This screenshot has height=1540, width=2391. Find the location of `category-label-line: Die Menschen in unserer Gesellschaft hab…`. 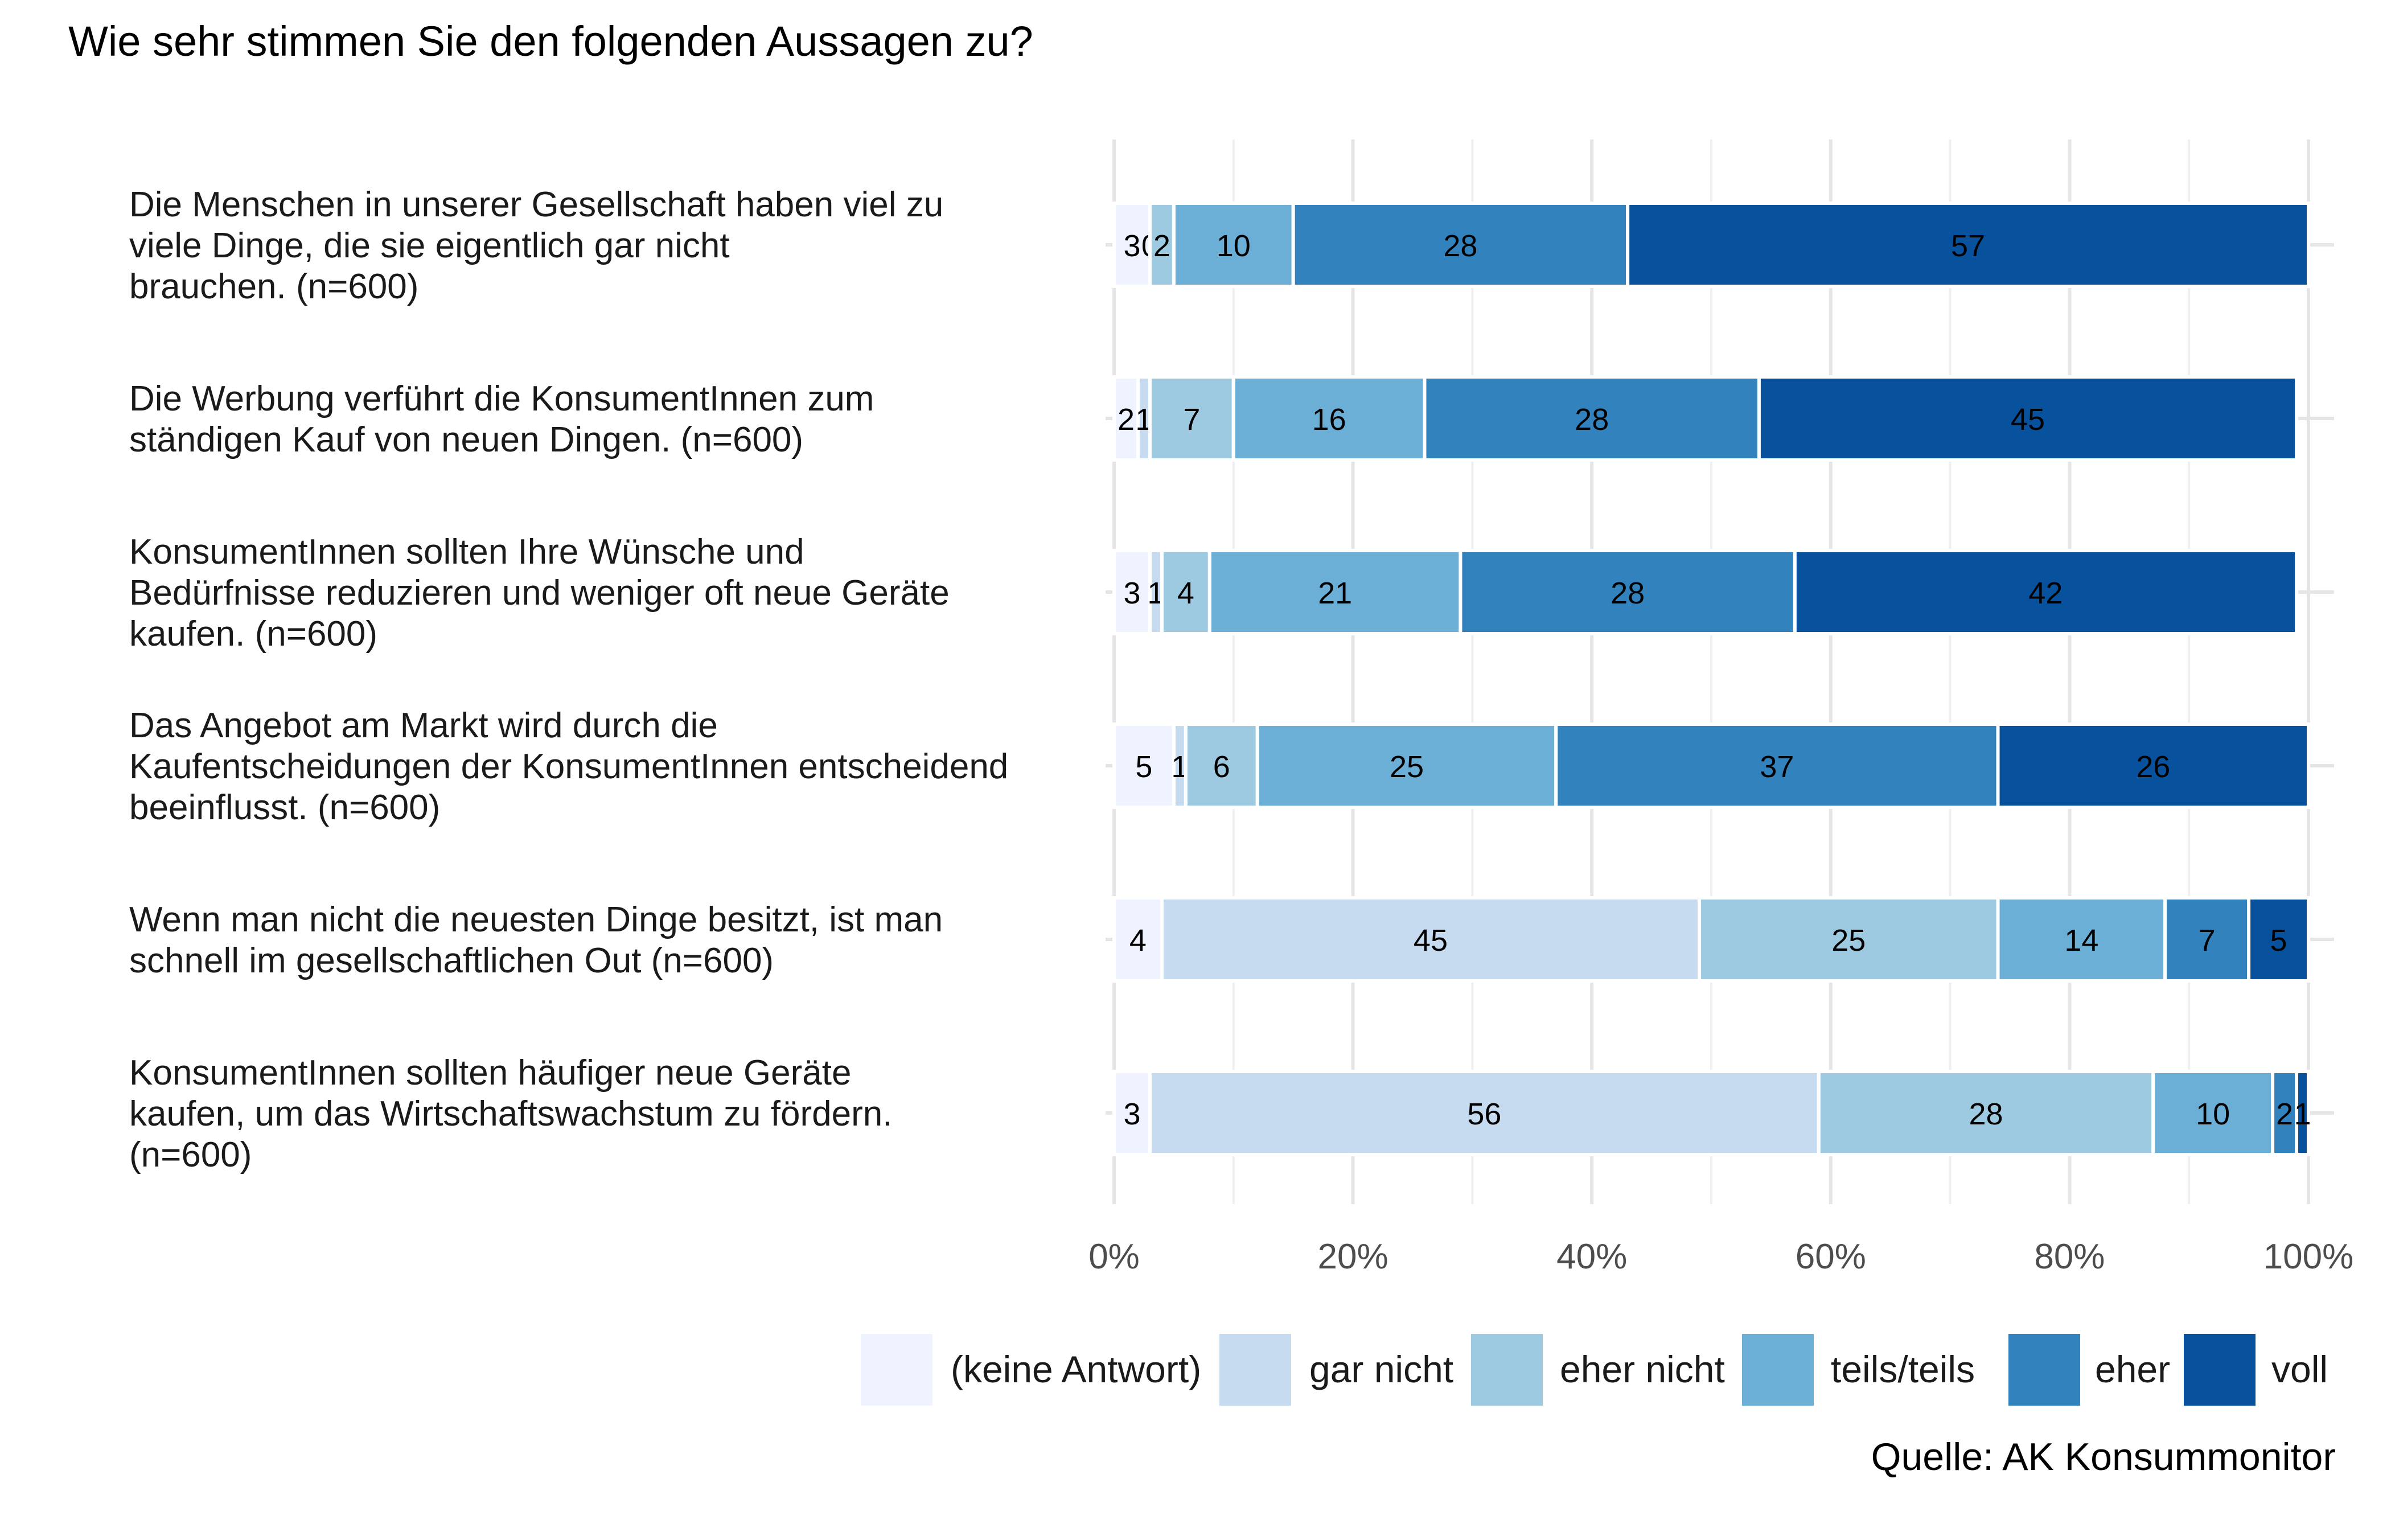

category-label-line: Die Menschen in unserer Gesellschaft hab… is located at coordinates (536, 204).